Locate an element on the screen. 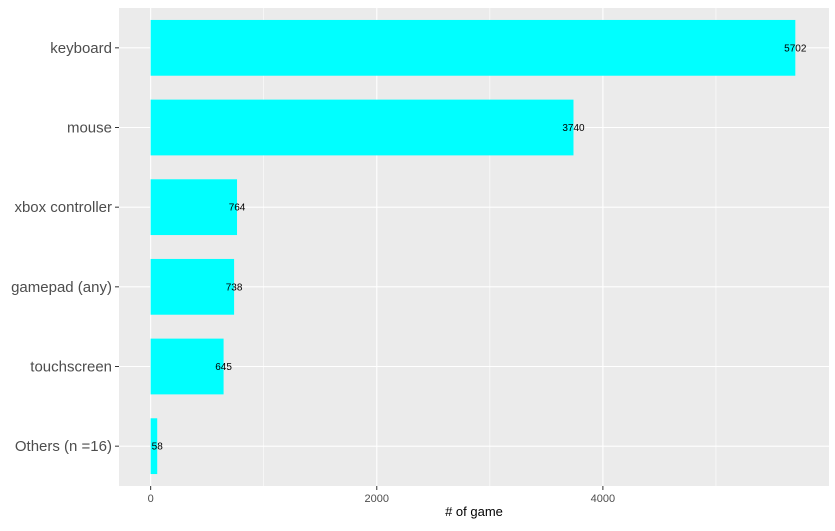 The height and width of the screenshot is (531, 835). value-label: 3740 is located at coordinates (573, 128).